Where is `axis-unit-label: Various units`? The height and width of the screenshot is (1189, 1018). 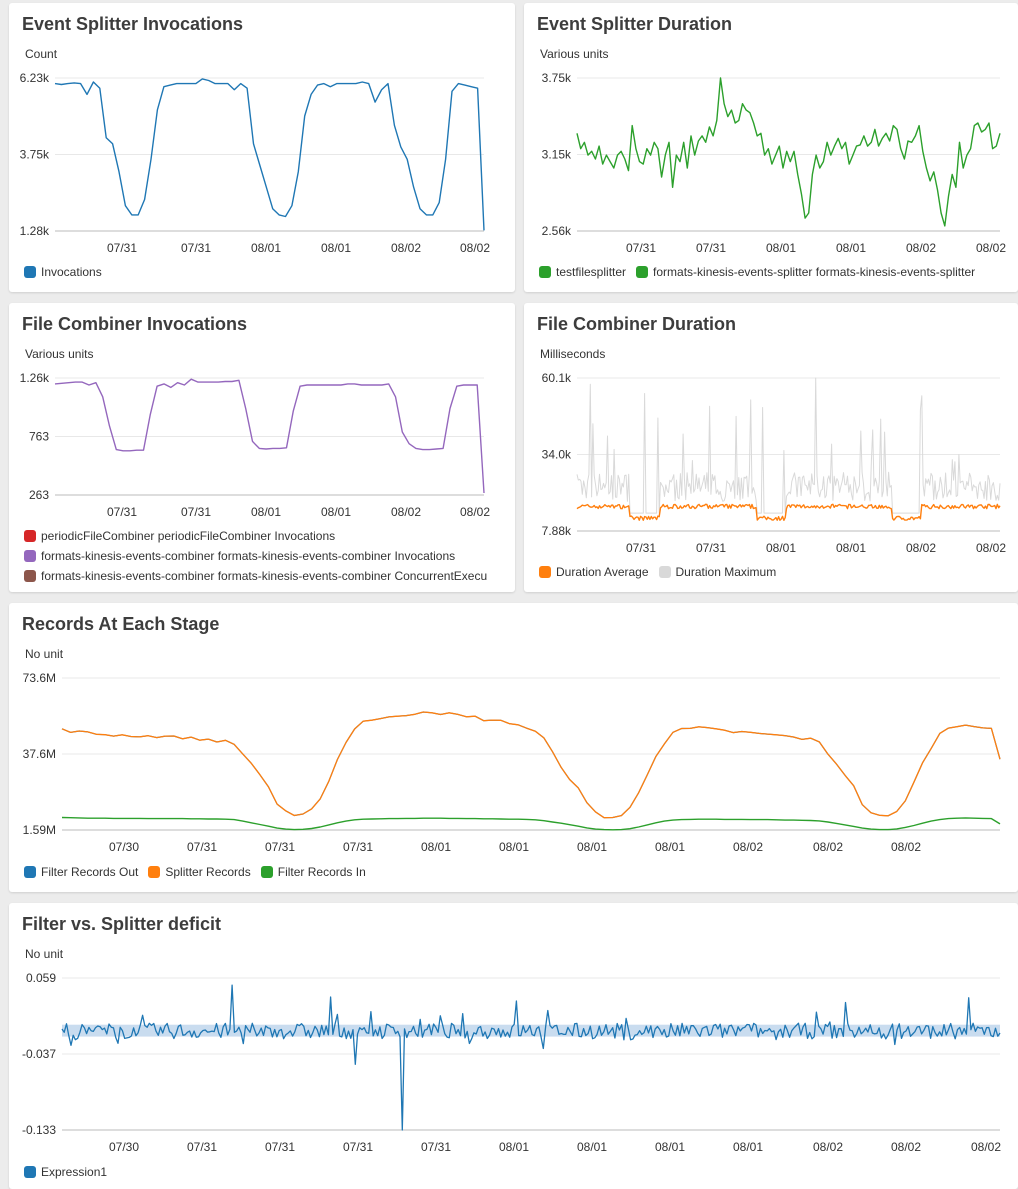 axis-unit-label: Various units is located at coordinates (59, 354).